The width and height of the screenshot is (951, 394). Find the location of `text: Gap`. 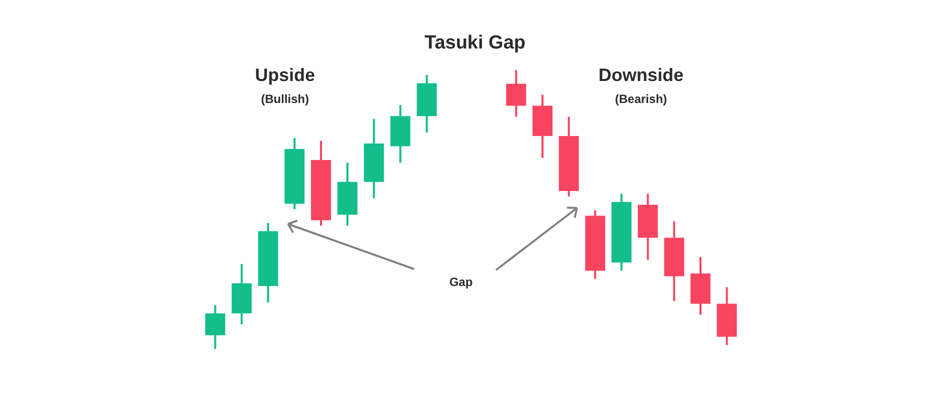

text: Gap is located at coordinates (461, 282).